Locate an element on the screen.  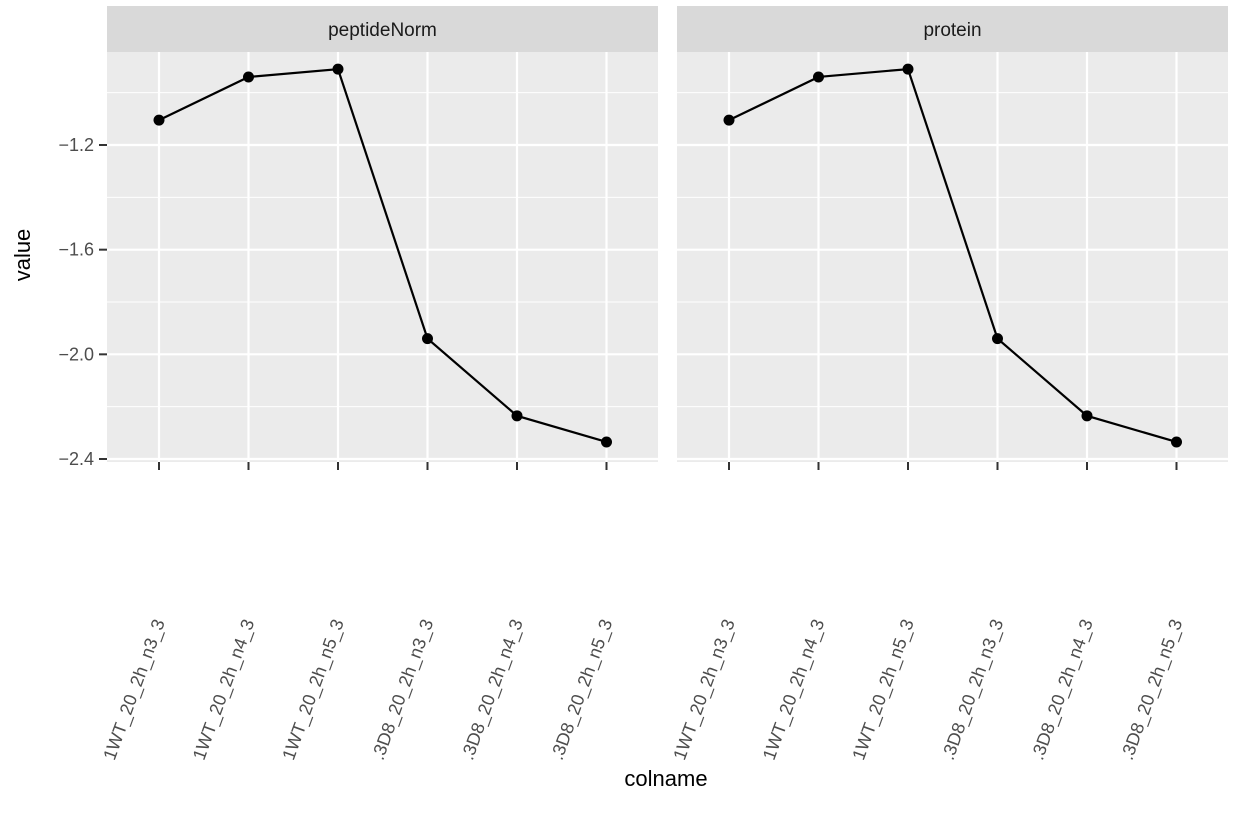
y-axis: −1.2 −1.6 −2.0 −2.4 is located at coordinates (82, 302).